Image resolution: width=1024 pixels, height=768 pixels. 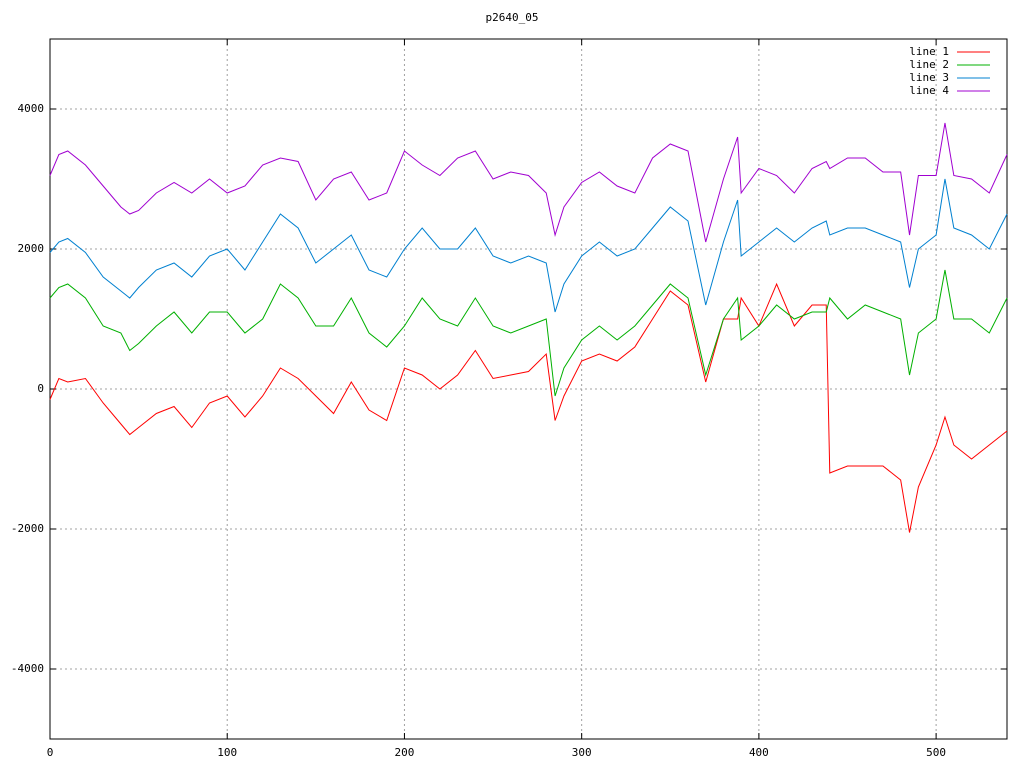 I want to click on y-tick-label: -2000, so click(x=27, y=528).